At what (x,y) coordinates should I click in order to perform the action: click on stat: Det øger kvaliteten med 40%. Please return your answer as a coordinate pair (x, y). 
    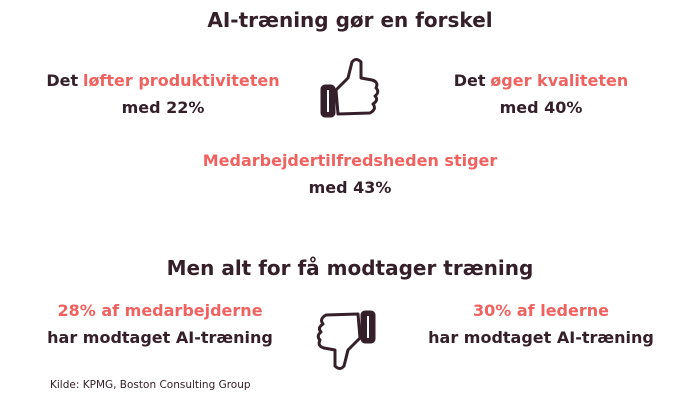
    Looking at the image, I should click on (540, 94).